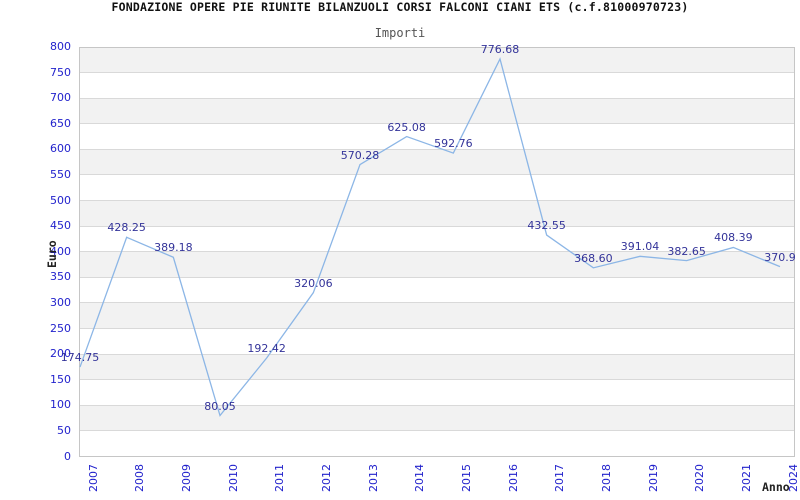 Image resolution: width=800 pixels, height=500 pixels. I want to click on data-point-label: 389.18, so click(173, 248).